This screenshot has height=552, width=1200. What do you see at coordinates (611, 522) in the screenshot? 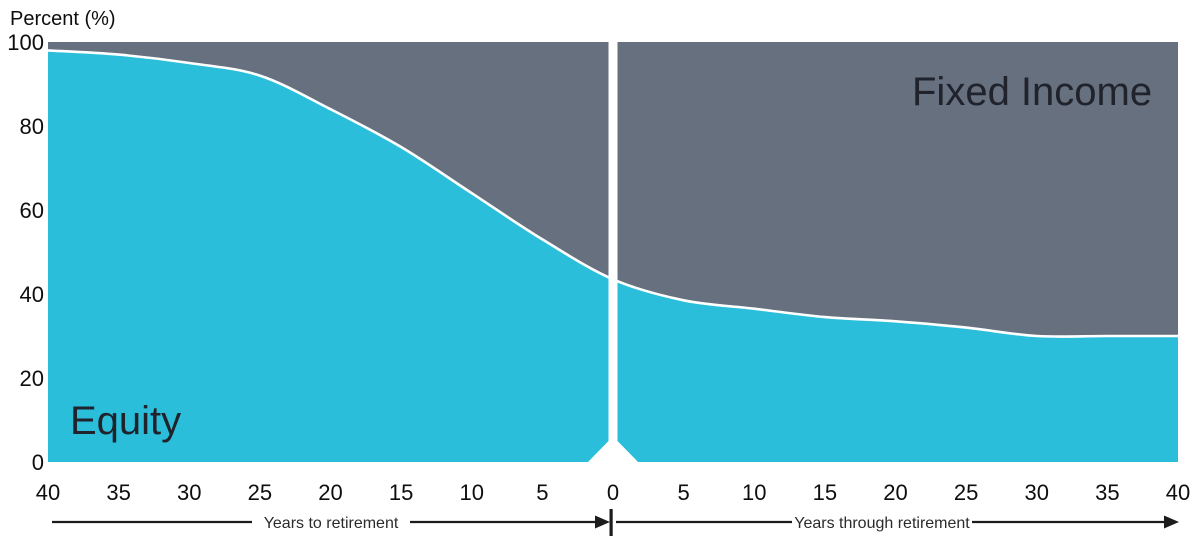
I see `retirement-marker` at bounding box center [611, 522].